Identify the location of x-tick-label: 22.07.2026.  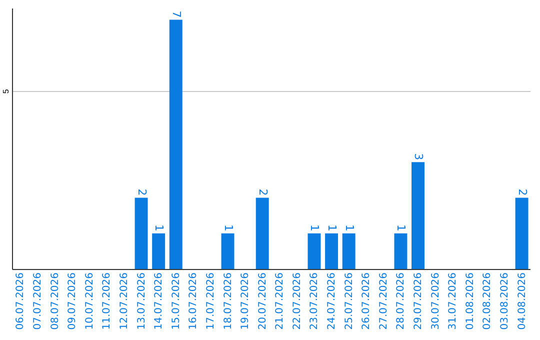
(297, 301).